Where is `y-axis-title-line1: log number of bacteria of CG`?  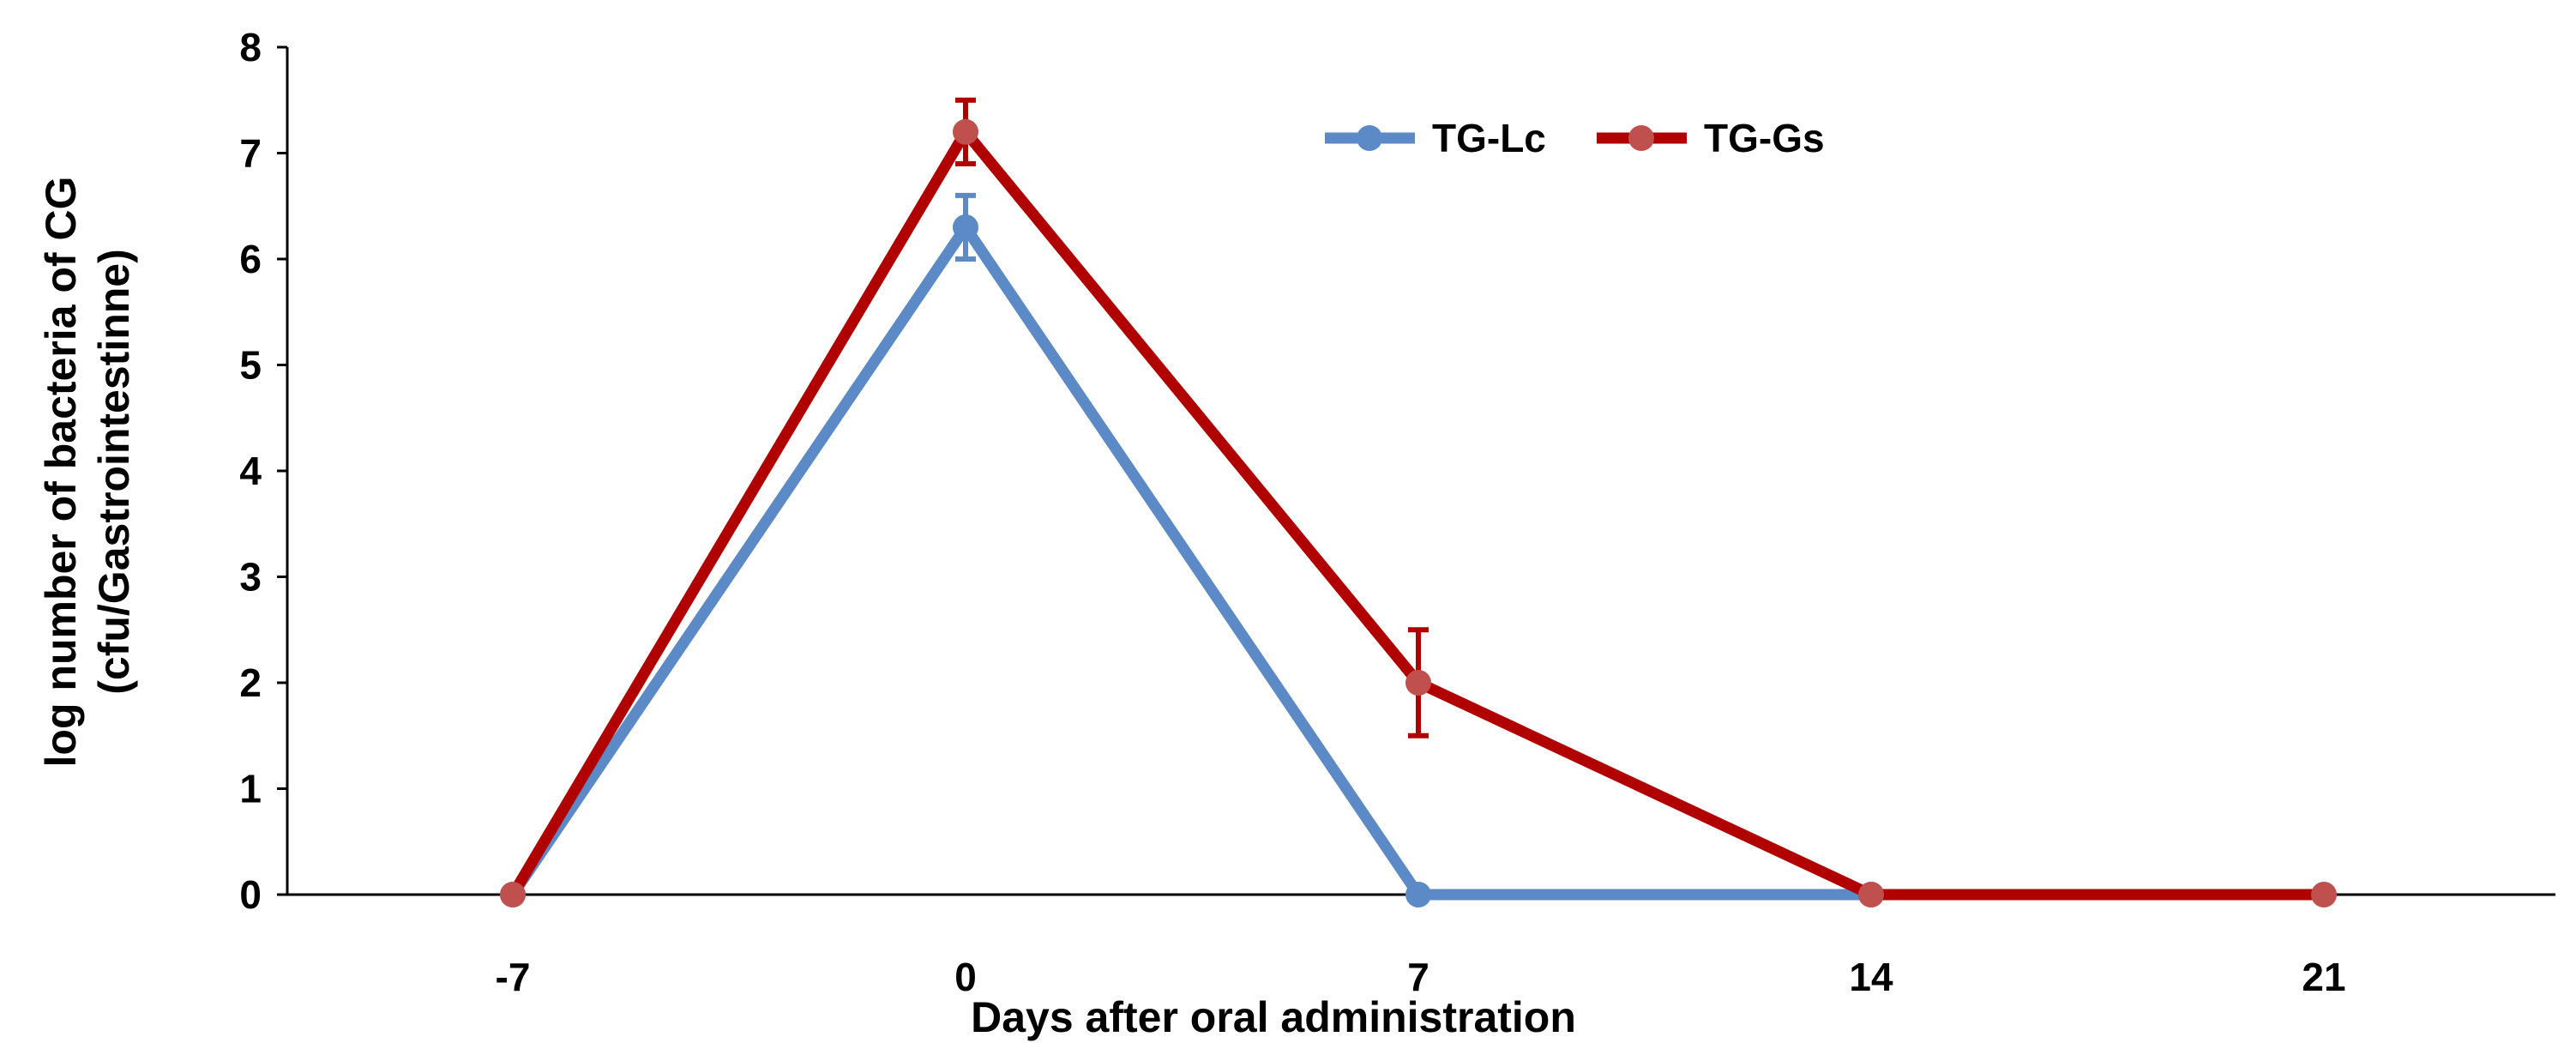 y-axis-title-line1: log number of bacteria of CG is located at coordinates (61, 473).